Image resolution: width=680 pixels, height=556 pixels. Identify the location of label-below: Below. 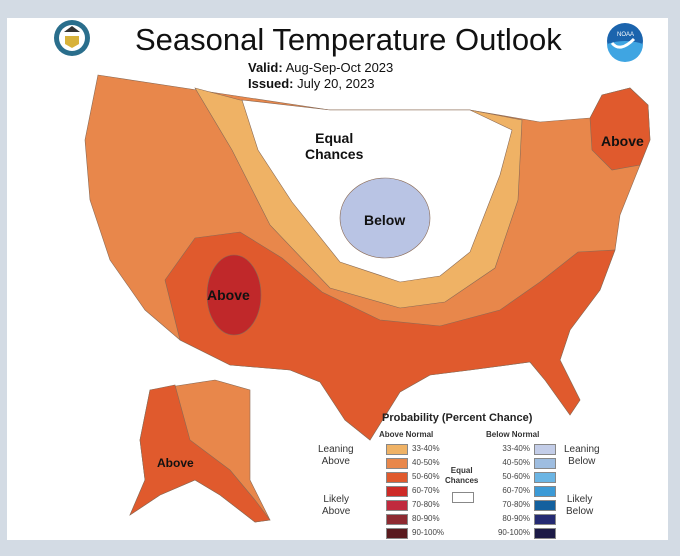
(385, 220).